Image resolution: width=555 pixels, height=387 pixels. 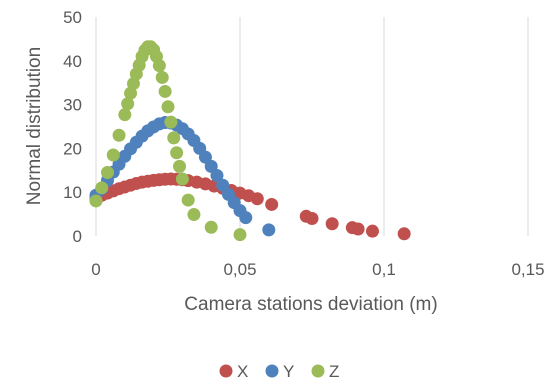 What do you see at coordinates (95, 269) in the screenshot?
I see `x-tick-label: 0` at bounding box center [95, 269].